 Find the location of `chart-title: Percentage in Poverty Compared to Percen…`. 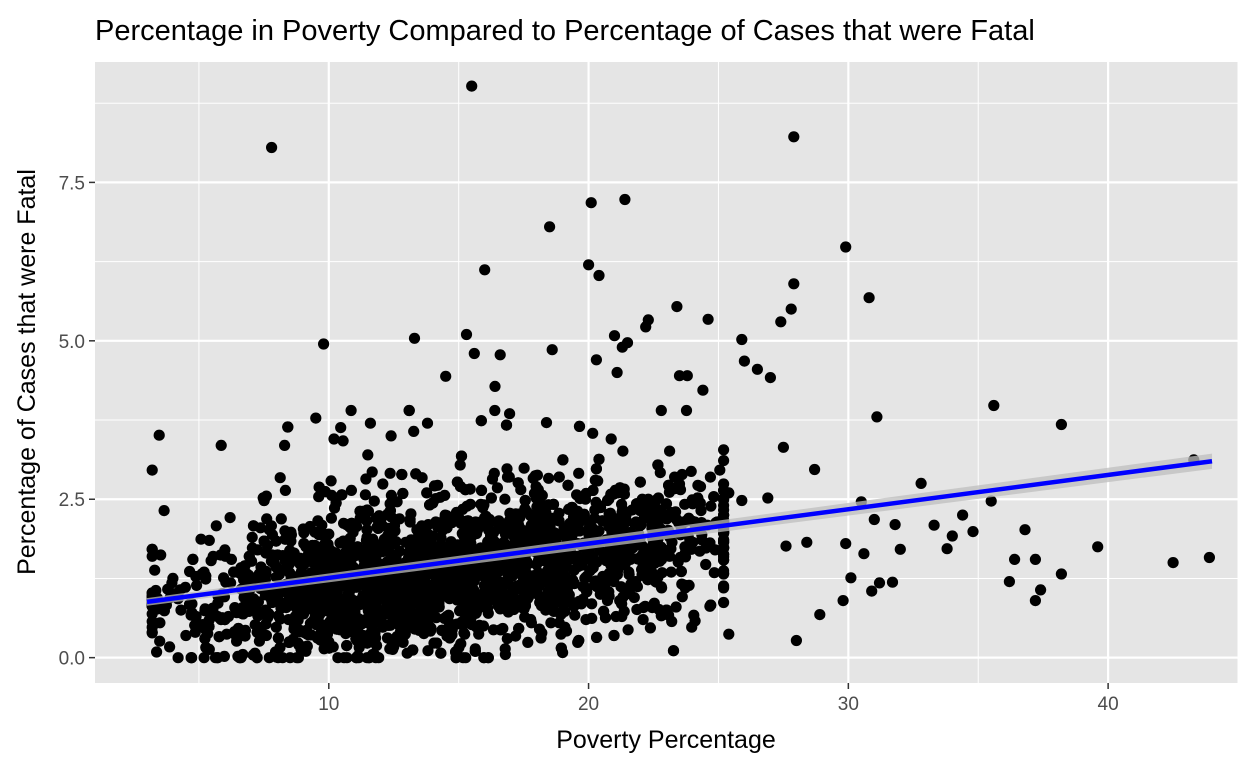

chart-title: Percentage in Poverty Compared to Percen… is located at coordinates (565, 31).